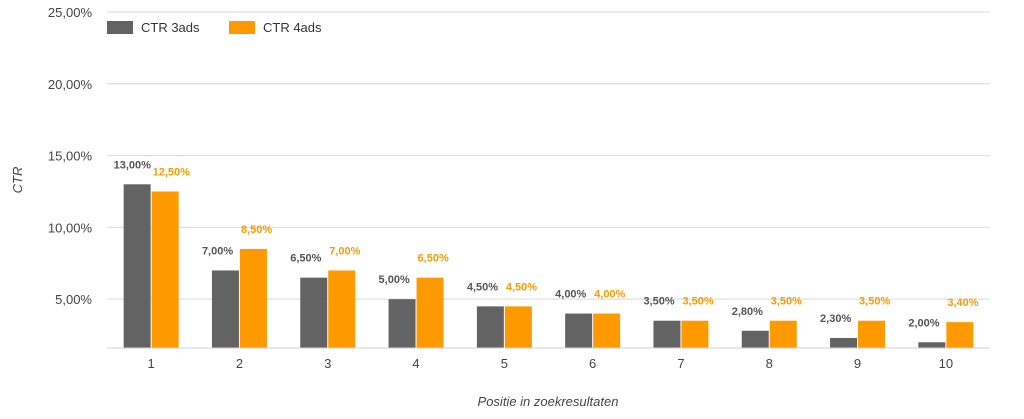 This screenshot has width=1024, height=419. Describe the element at coordinates (415, 363) in the screenshot. I see `x-tick-label: 4` at that location.